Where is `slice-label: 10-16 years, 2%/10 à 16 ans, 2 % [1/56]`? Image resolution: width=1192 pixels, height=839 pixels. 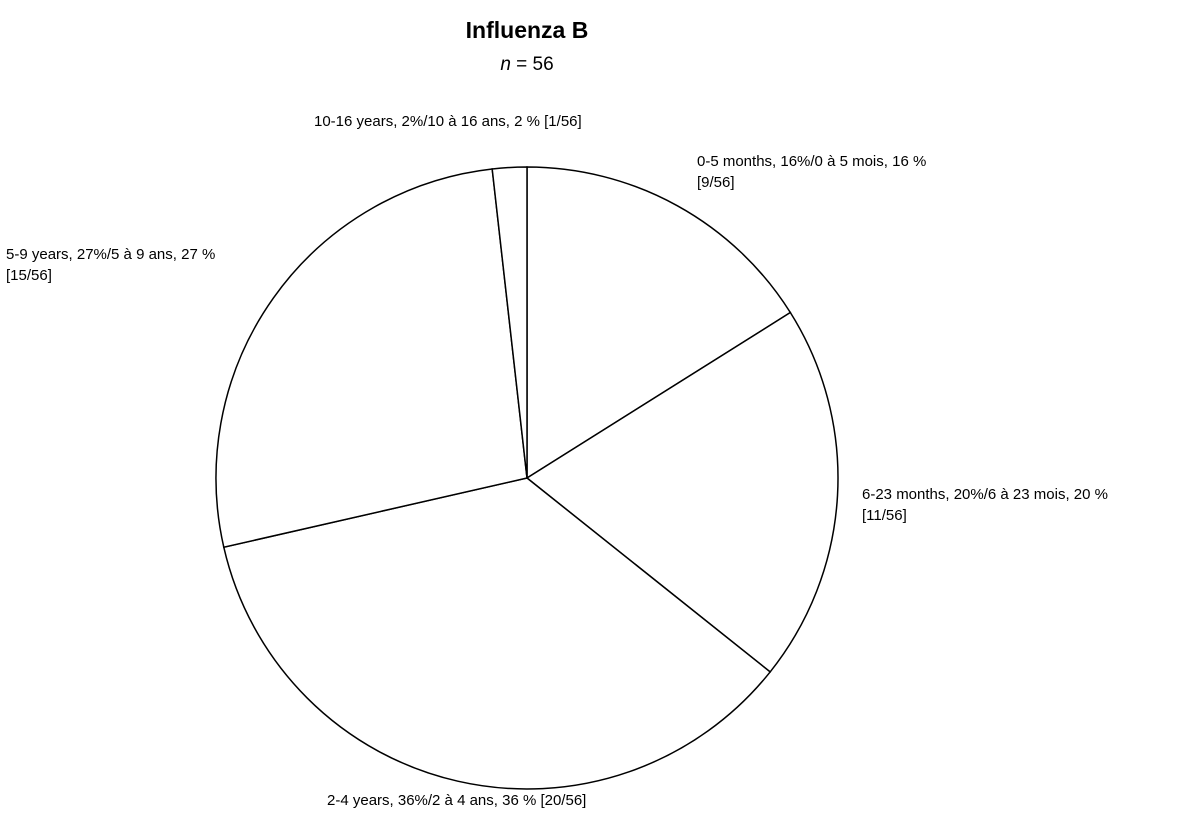 slice-label: 10-16 years, 2%/10 à 16 ans, 2 % [1/56] is located at coordinates (448, 121).